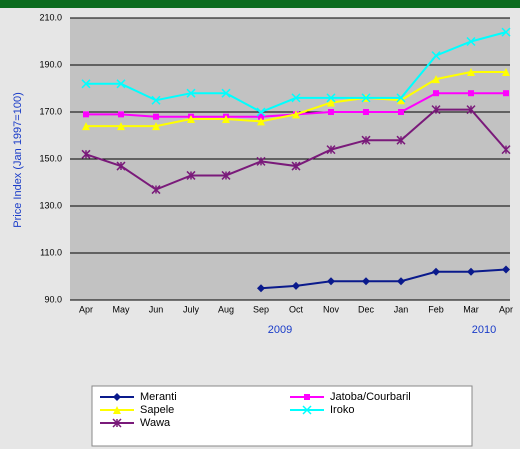 The width and height of the screenshot is (520, 449). I want to click on y-tick-label: 130.0, so click(50, 205).